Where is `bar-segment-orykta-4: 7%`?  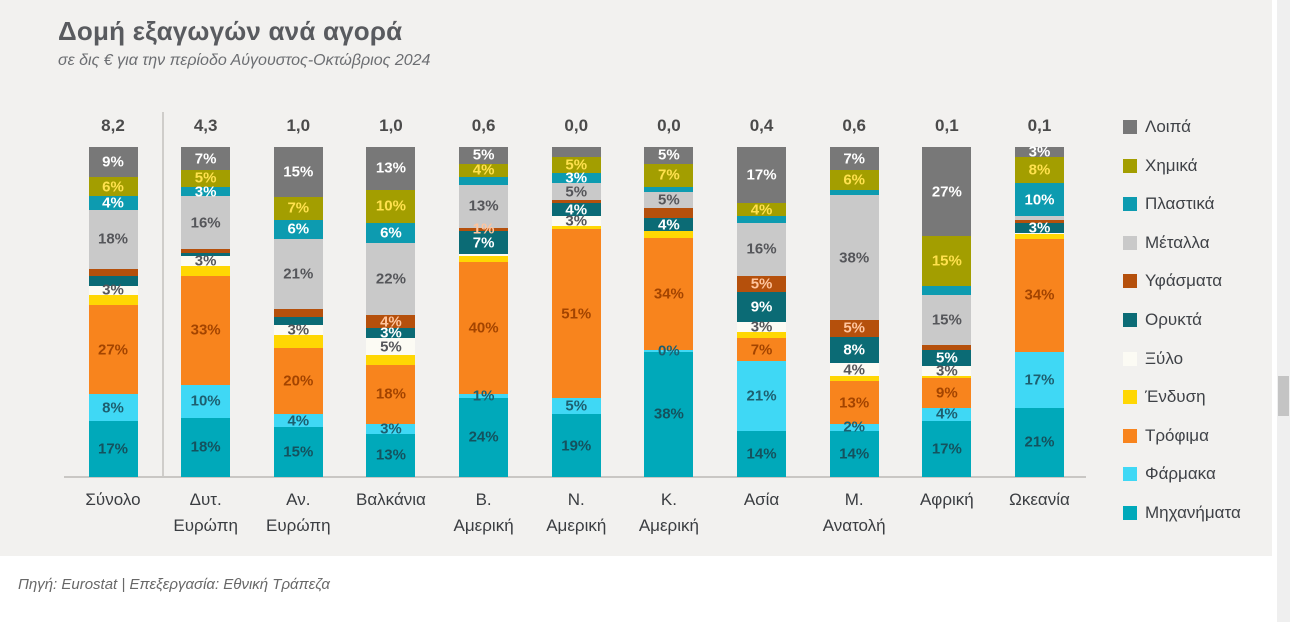 bar-segment-orykta-4: 7% is located at coordinates (484, 243).